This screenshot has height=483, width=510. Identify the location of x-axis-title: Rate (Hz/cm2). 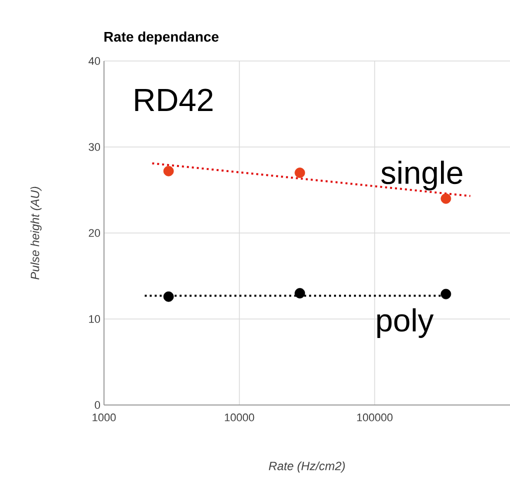
(306, 467).